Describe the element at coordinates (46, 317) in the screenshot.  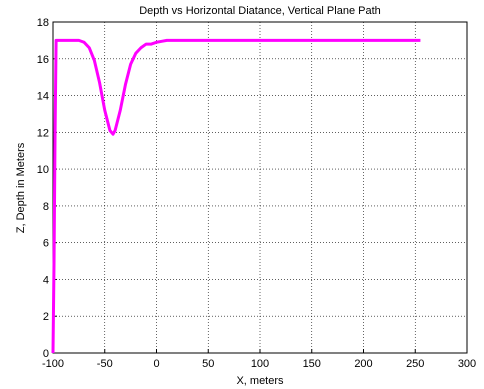
I see `y-tick-label: 2` at that location.